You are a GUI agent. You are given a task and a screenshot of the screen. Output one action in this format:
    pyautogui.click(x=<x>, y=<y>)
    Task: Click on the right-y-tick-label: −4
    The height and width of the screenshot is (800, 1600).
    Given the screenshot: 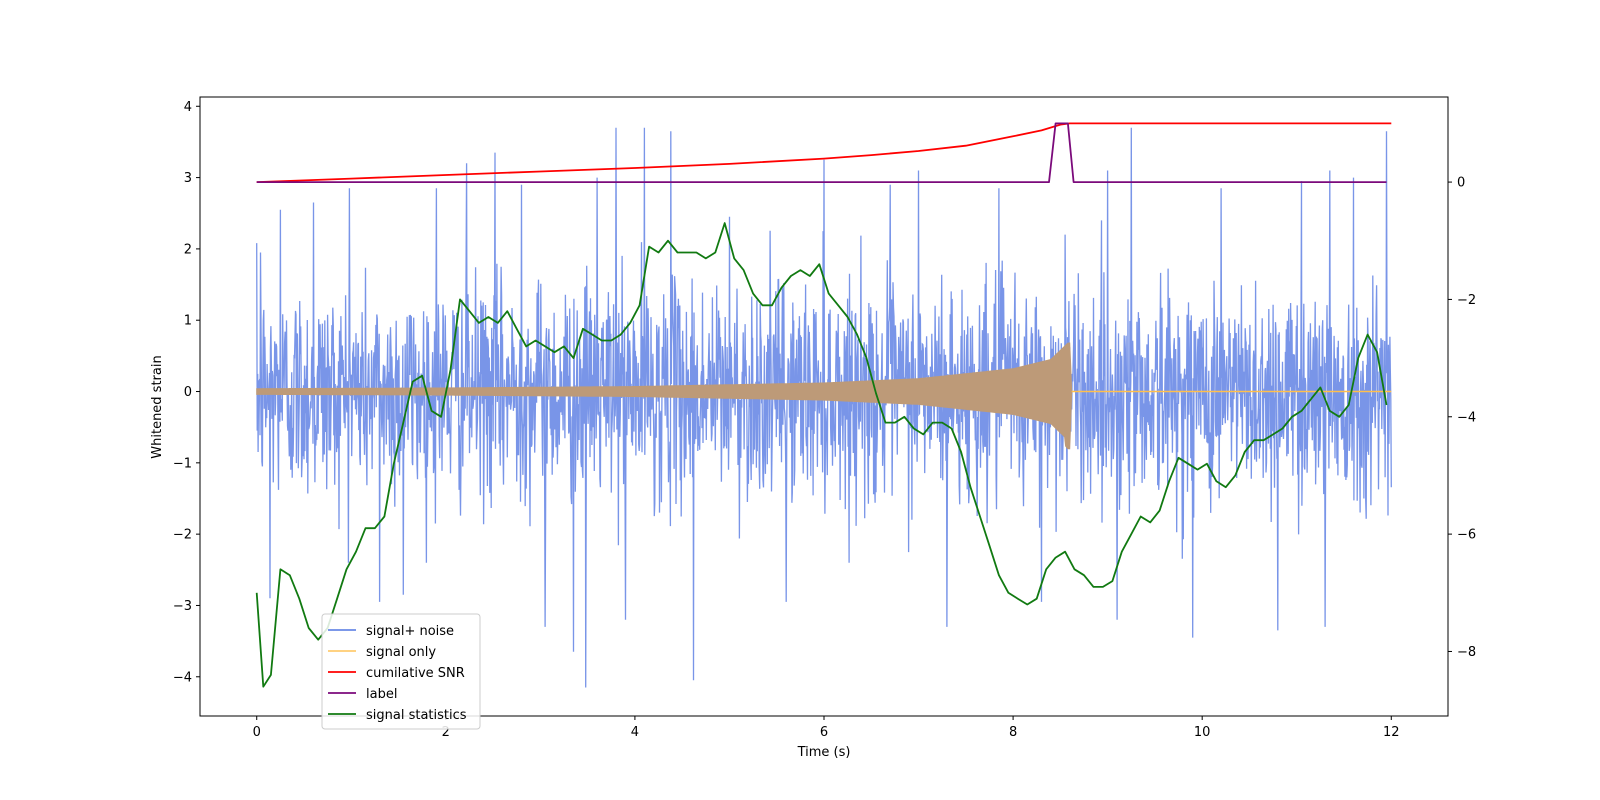 What is the action you would take?
    pyautogui.click(x=1466, y=417)
    